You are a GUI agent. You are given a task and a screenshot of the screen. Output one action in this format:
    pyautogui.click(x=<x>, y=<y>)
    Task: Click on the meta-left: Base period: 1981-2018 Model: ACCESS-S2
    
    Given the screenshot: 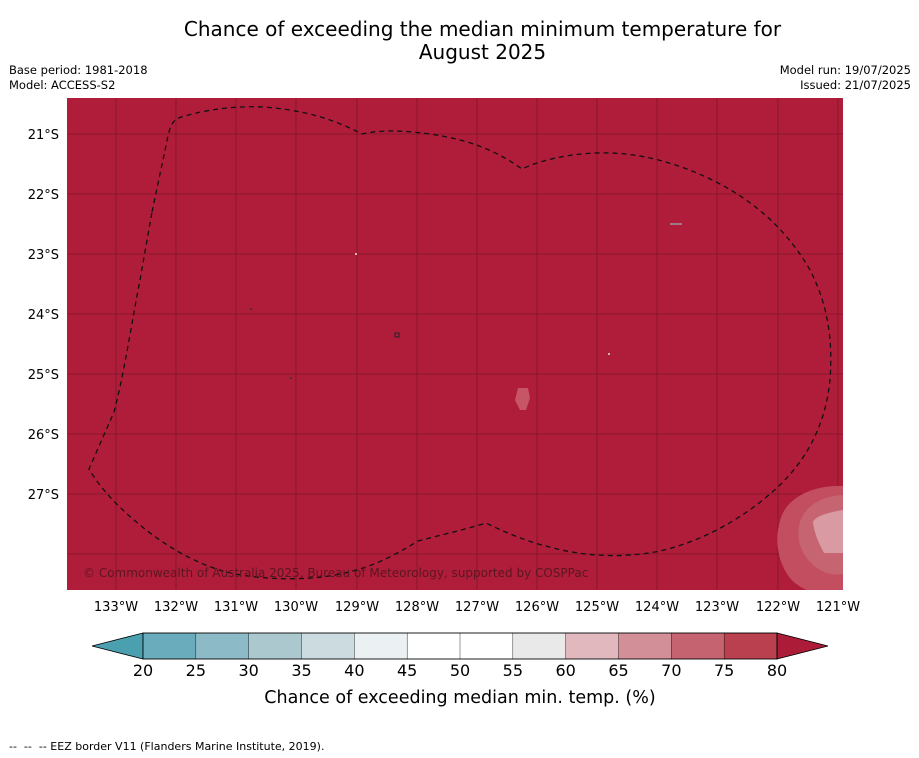 What is the action you would take?
    pyautogui.click(x=78, y=77)
    